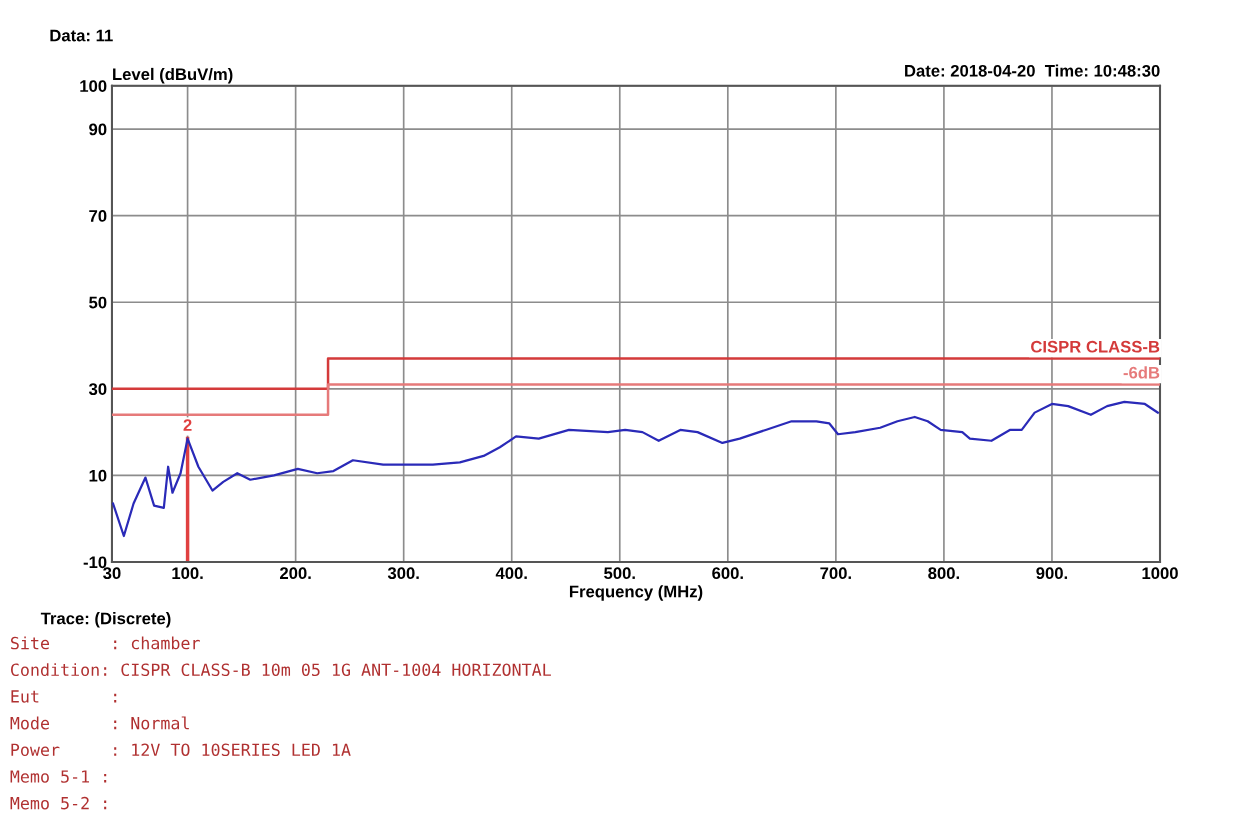 The width and height of the screenshot is (1233, 821). I want to click on x-tick-label: 200., so click(295, 573).